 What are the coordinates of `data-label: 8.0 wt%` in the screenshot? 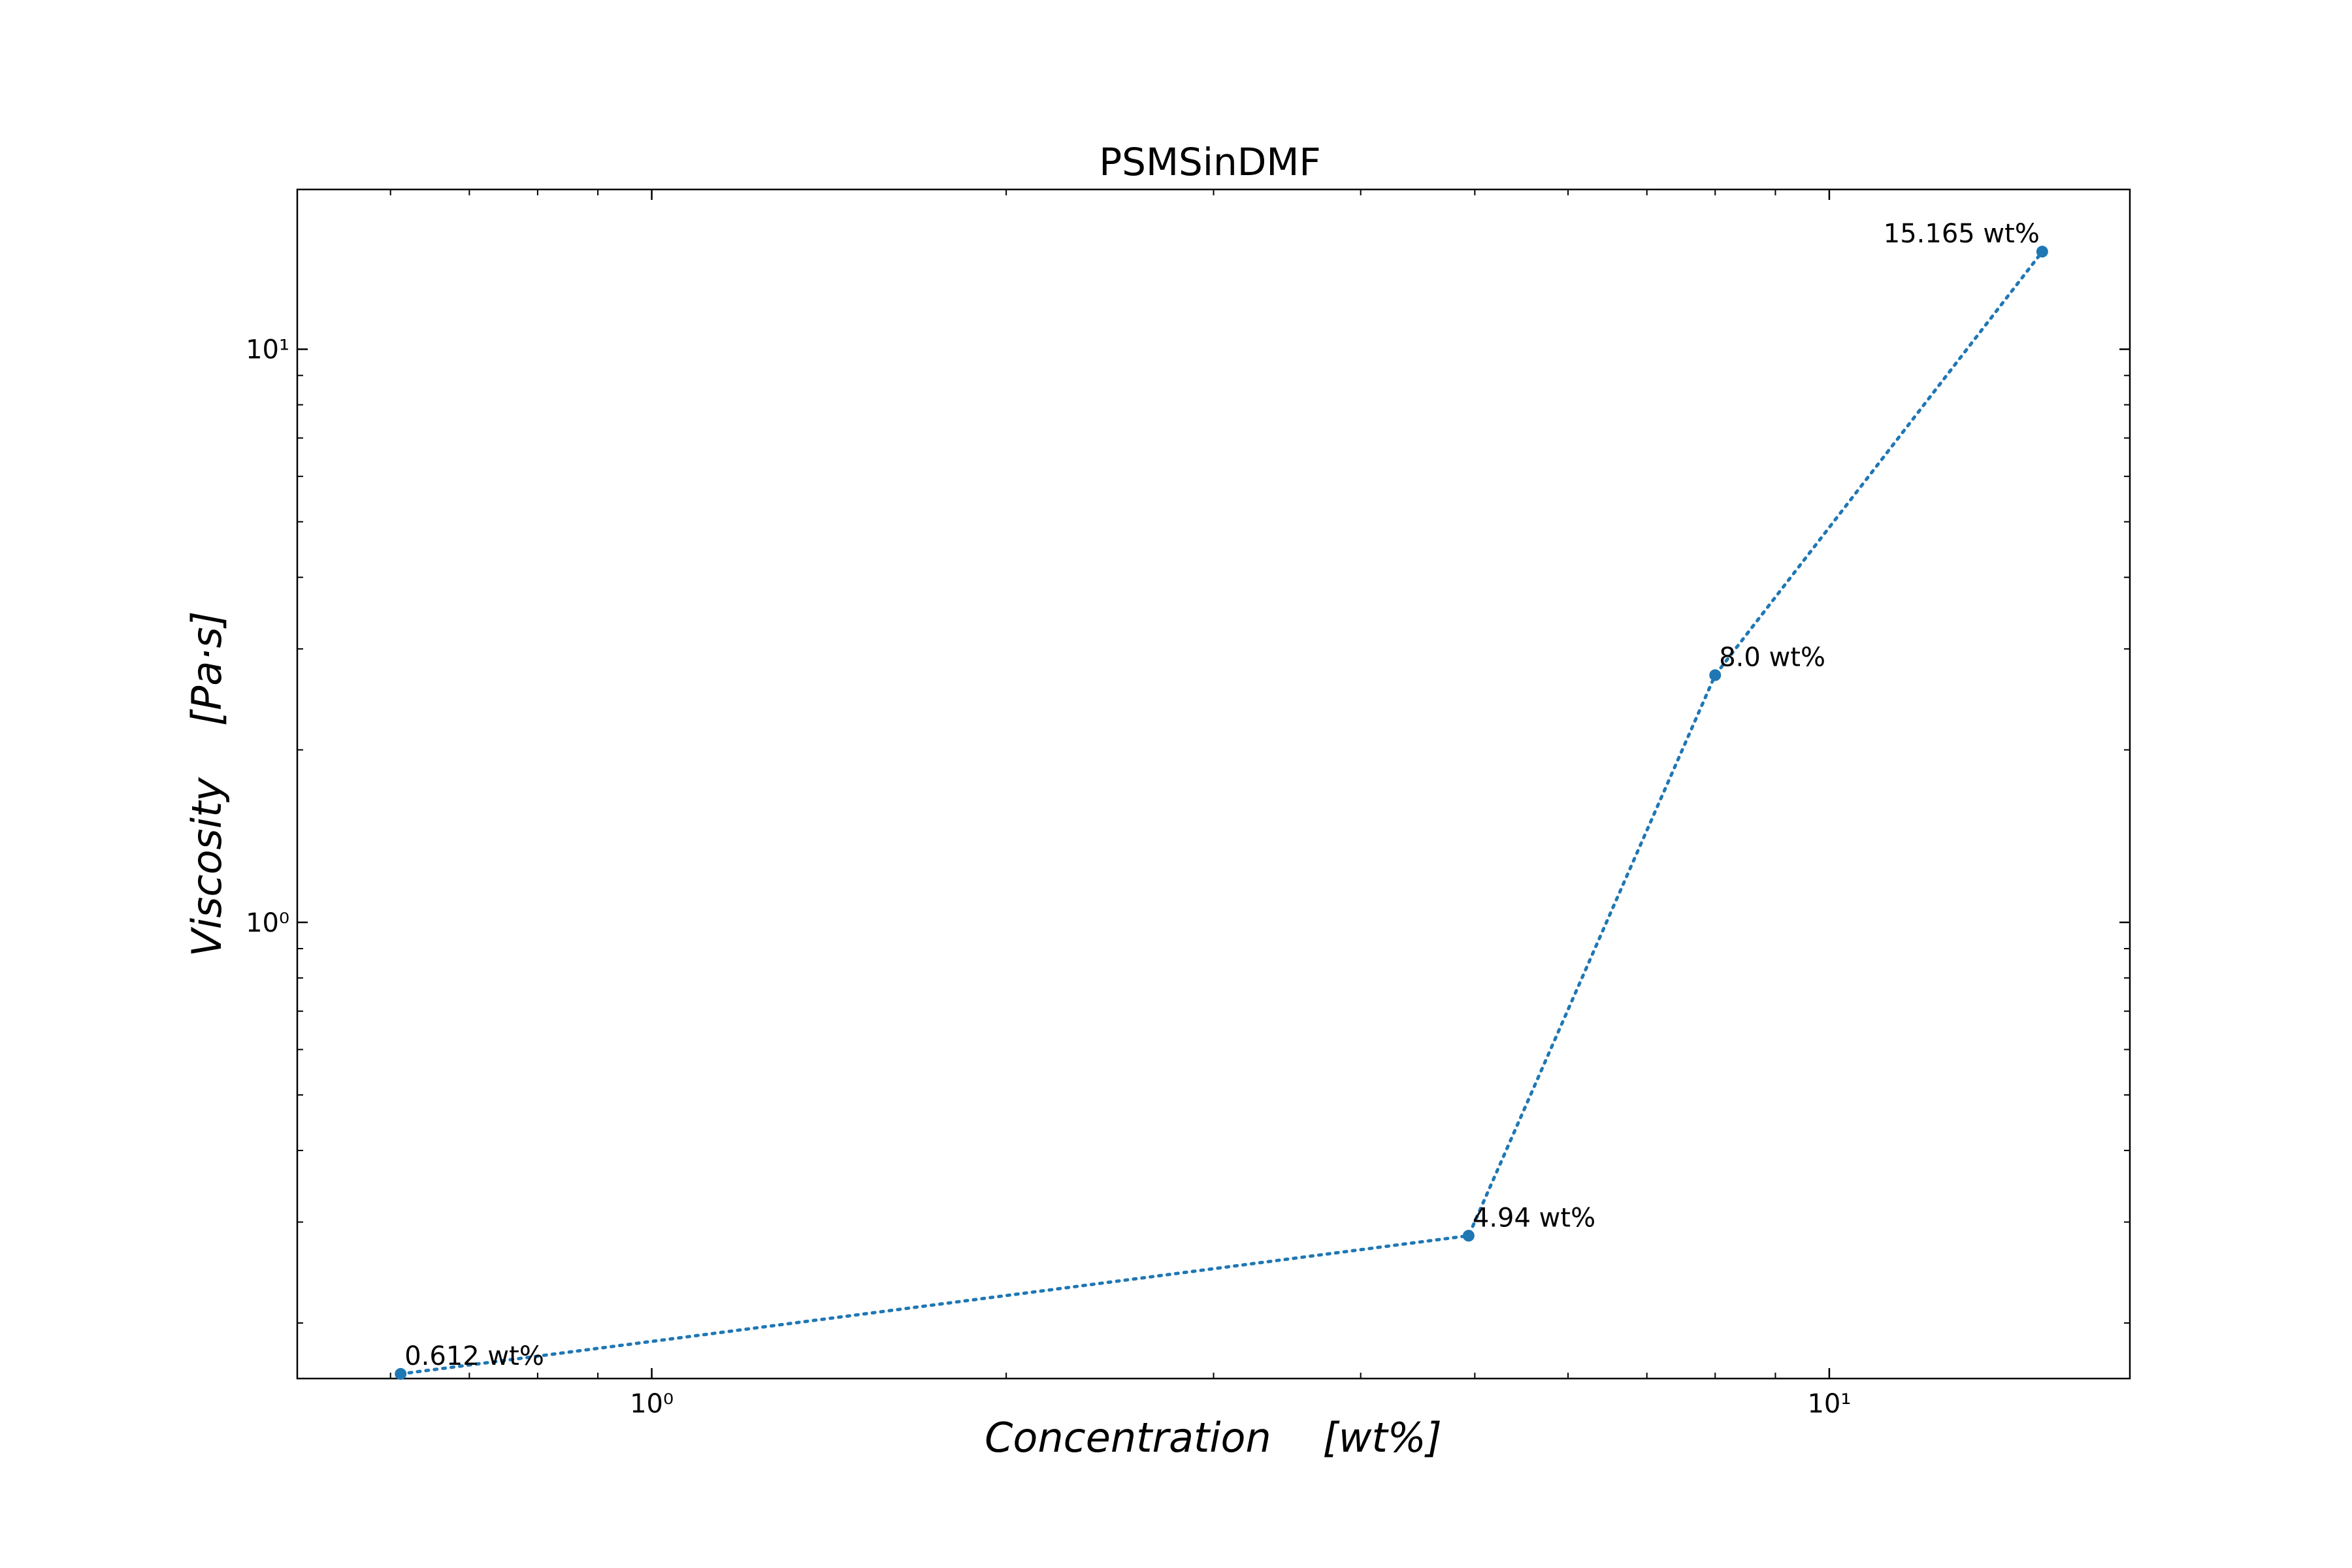 It's located at (1772, 657).